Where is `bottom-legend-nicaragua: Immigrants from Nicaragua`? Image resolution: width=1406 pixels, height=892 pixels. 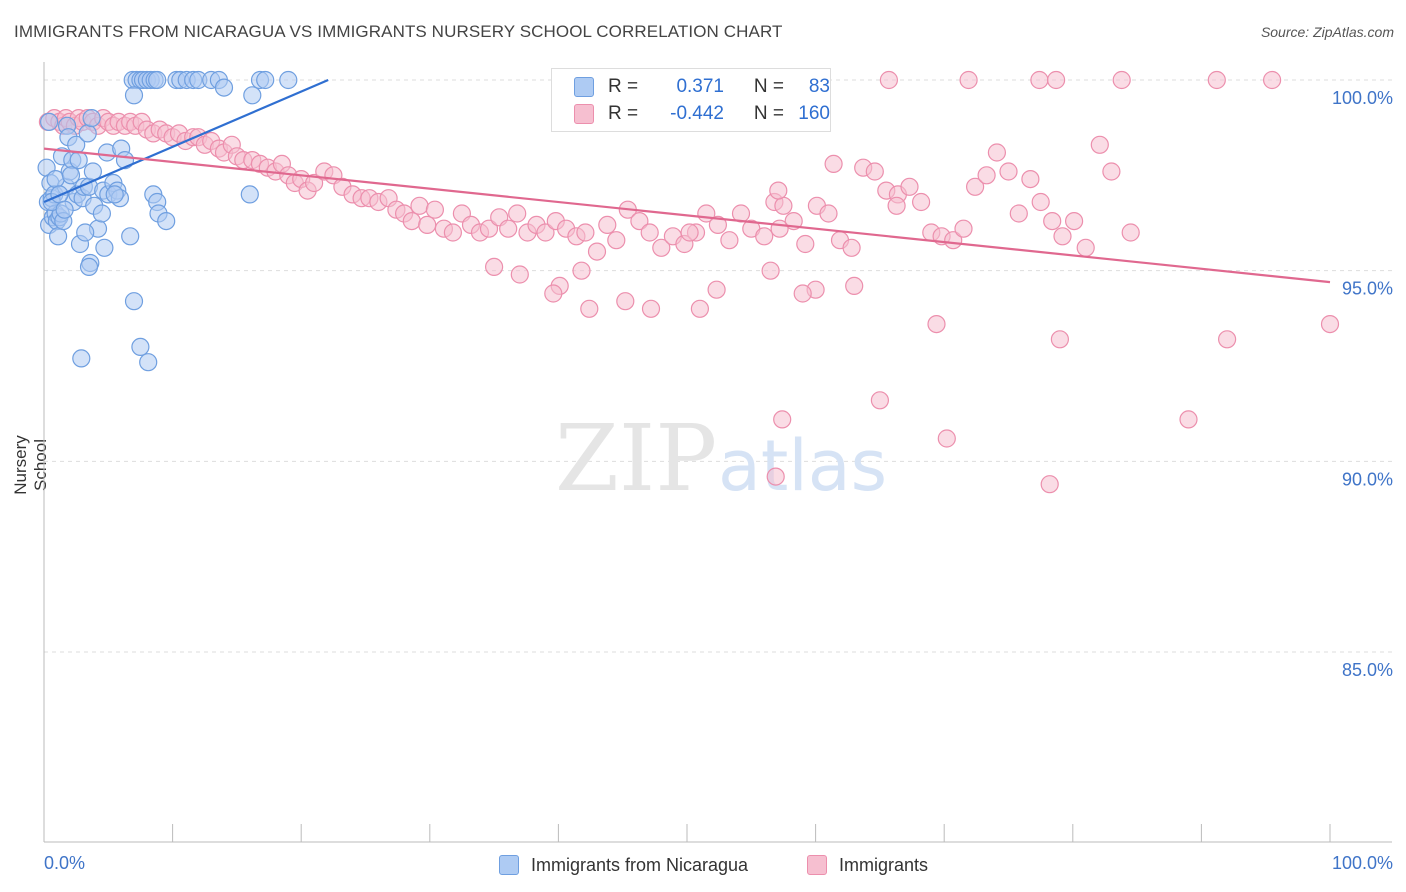 bottom-legend-nicaragua: Immigrants from Nicaragua is located at coordinates (623, 865).